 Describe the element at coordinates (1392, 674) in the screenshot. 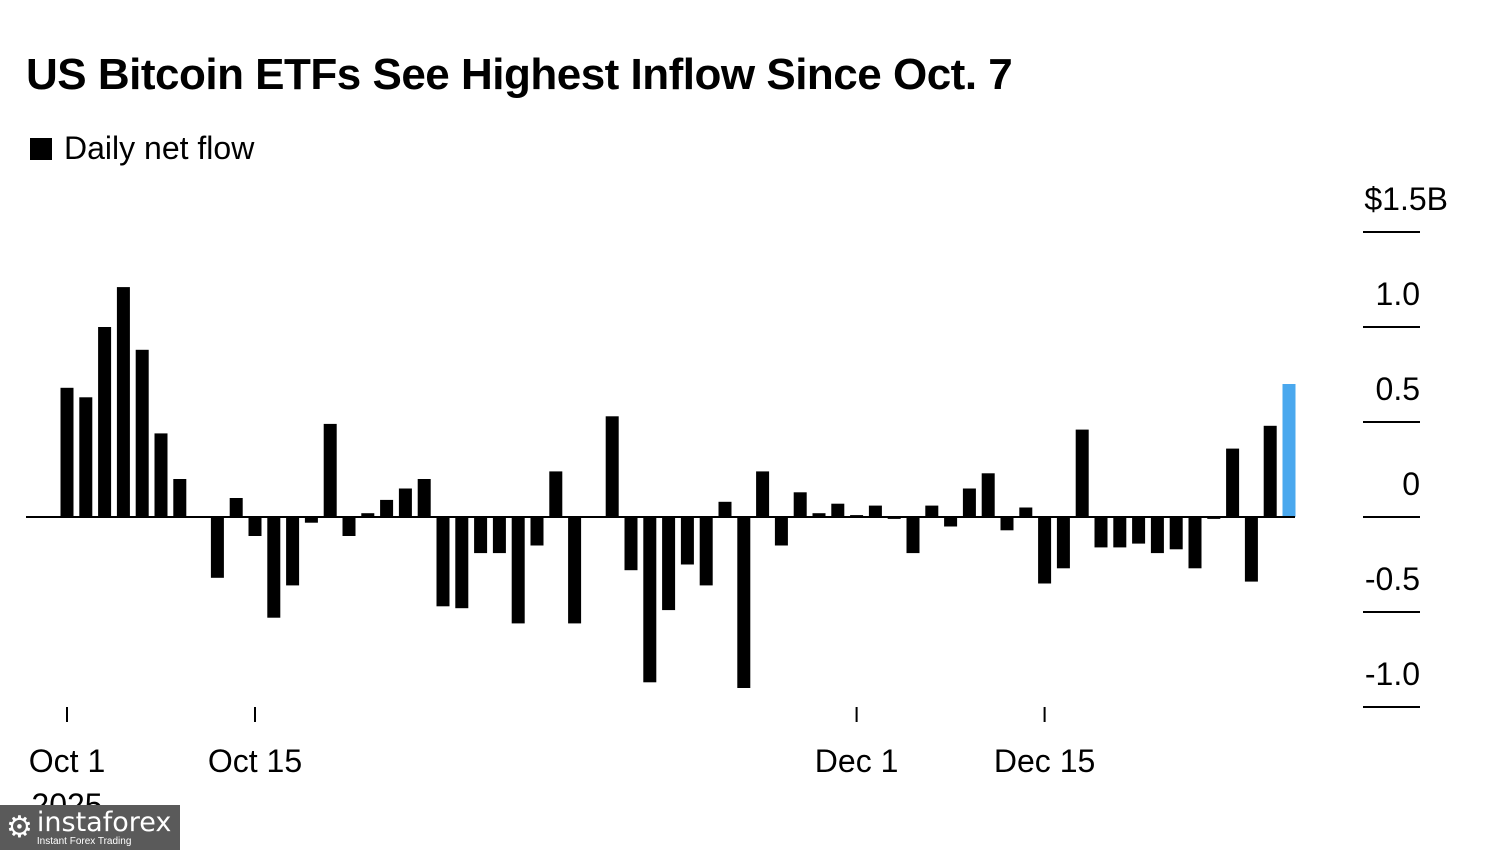

I see `y-tick-label: -1.0` at that location.